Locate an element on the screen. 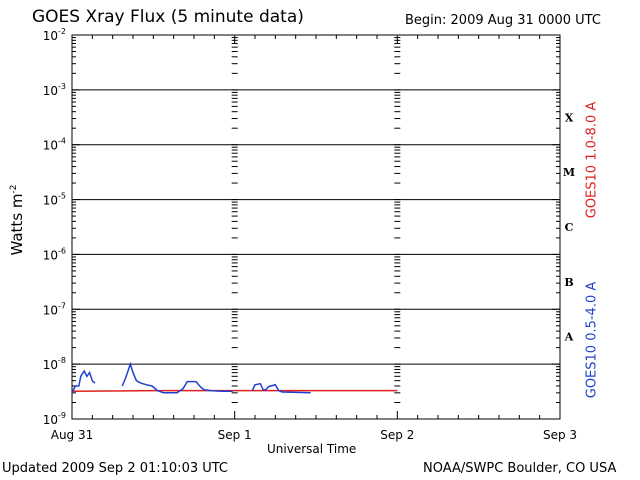 The width and height of the screenshot is (640, 480). y-tick-label: 10⁻⁷ is located at coordinates (54, 309).